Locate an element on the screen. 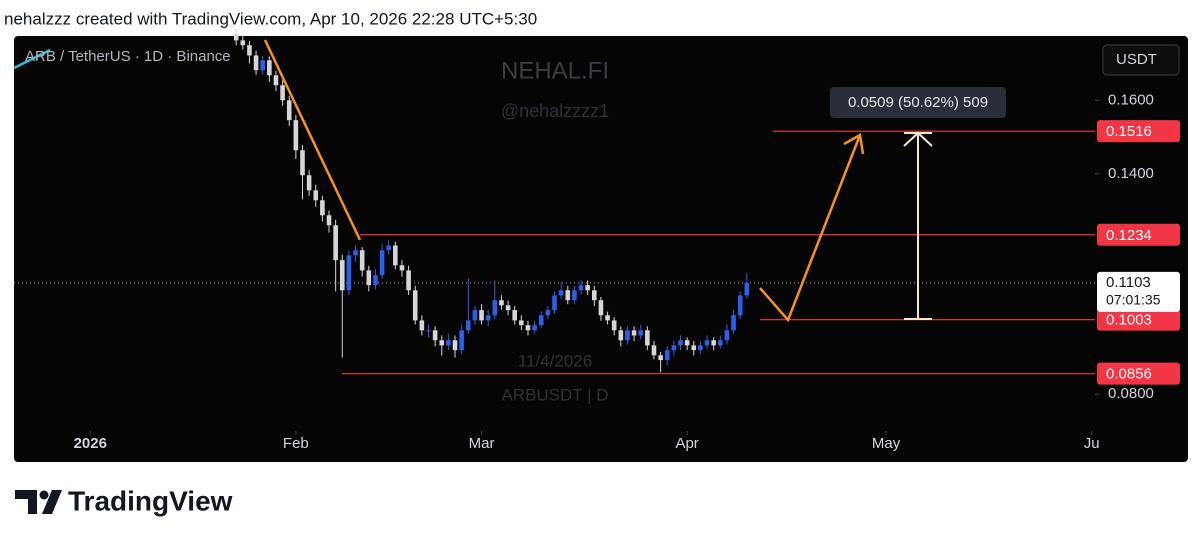  currency-button is located at coordinates (1141, 60).